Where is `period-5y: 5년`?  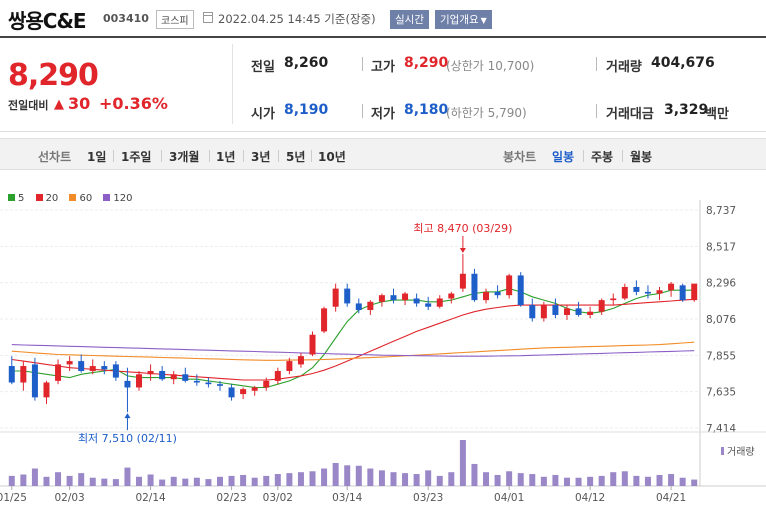
period-5y: 5년 is located at coordinates (296, 157).